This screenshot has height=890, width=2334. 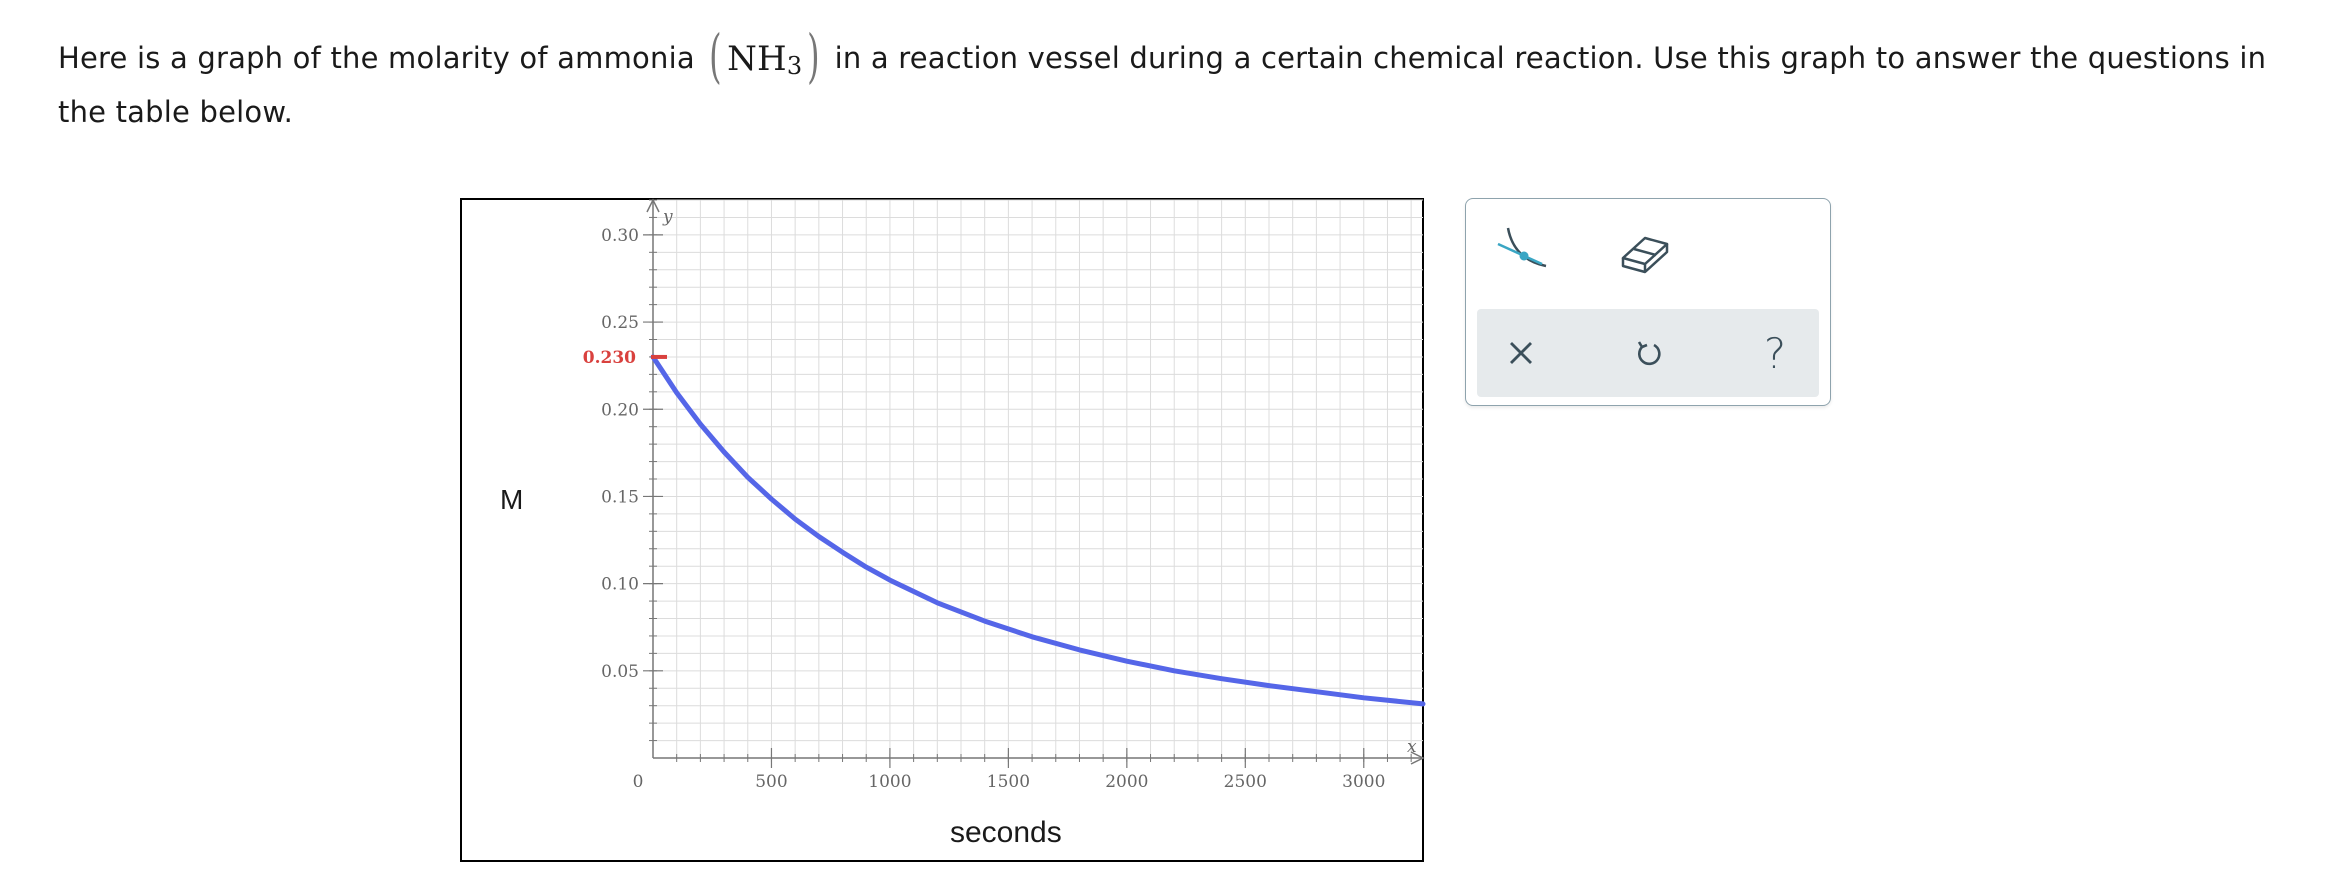 I want to click on curve-point-icon, so click(x=1522, y=247).